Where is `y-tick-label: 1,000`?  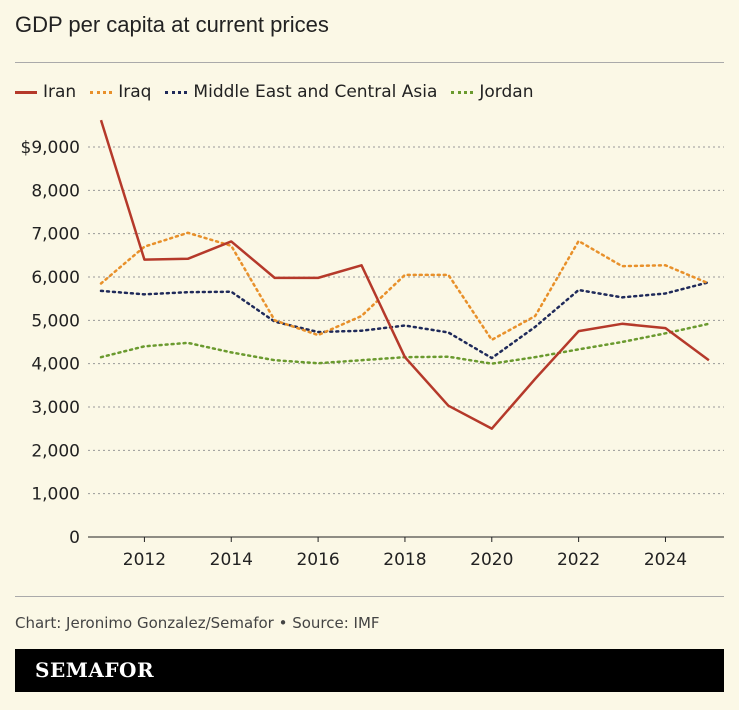
y-tick-label: 1,000 is located at coordinates (55, 495).